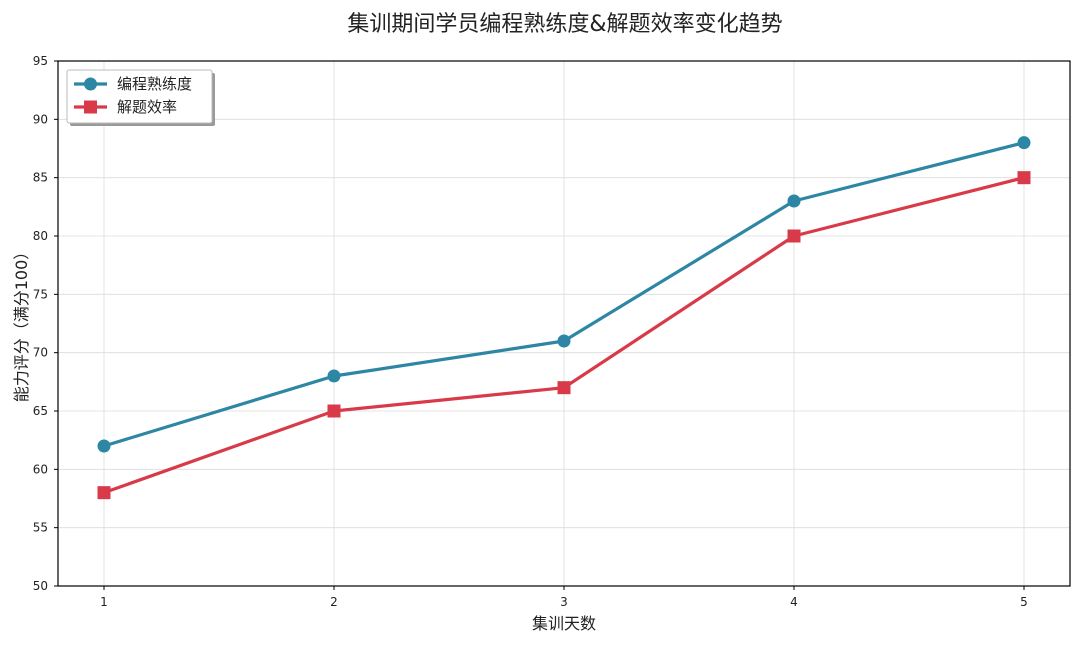 The width and height of the screenshot is (1080, 647). I want to click on y-axis-ticks: 50 55 60 65 70 75 80 85 90 95, so click(45, 323).